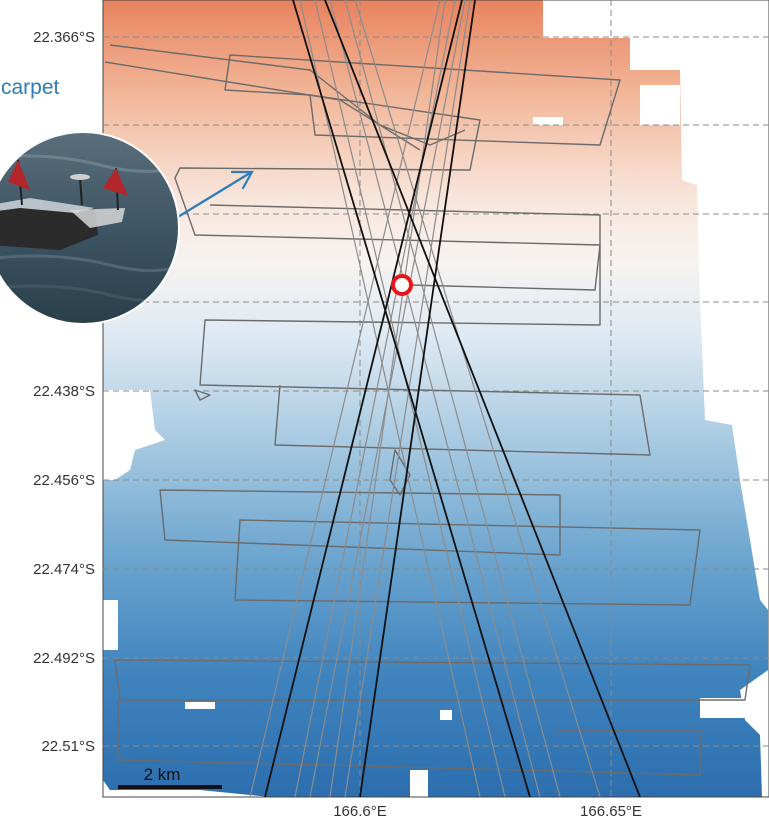  What do you see at coordinates (68, 746) in the screenshot?
I see `lat-label-6: 22.51°S` at bounding box center [68, 746].